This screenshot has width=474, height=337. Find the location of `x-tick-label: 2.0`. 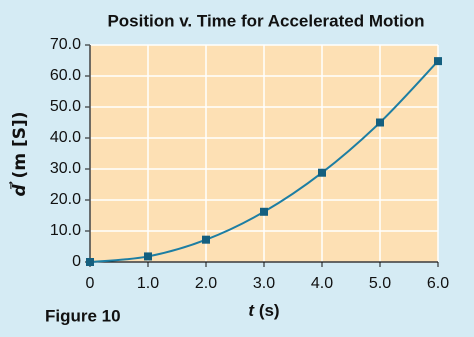

x-tick-label: 2.0 is located at coordinates (206, 283).